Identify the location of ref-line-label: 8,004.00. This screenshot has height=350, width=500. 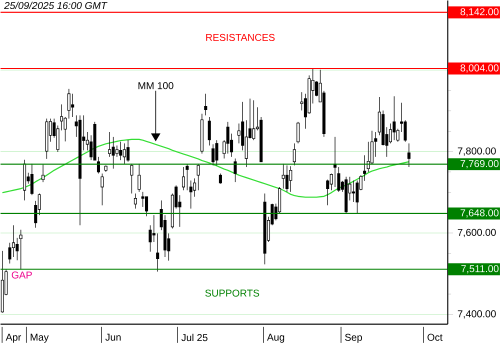
(479, 68).